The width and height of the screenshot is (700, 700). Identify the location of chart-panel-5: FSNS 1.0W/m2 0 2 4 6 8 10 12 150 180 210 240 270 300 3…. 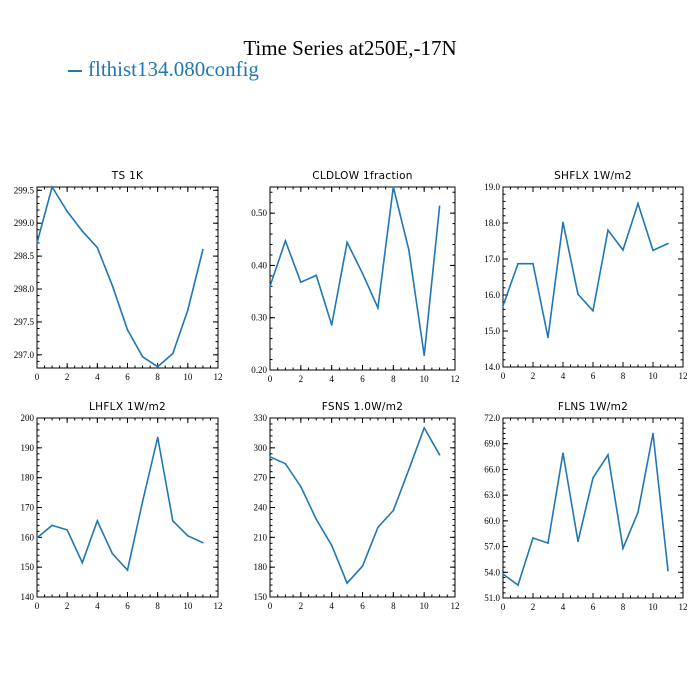
(357, 506).